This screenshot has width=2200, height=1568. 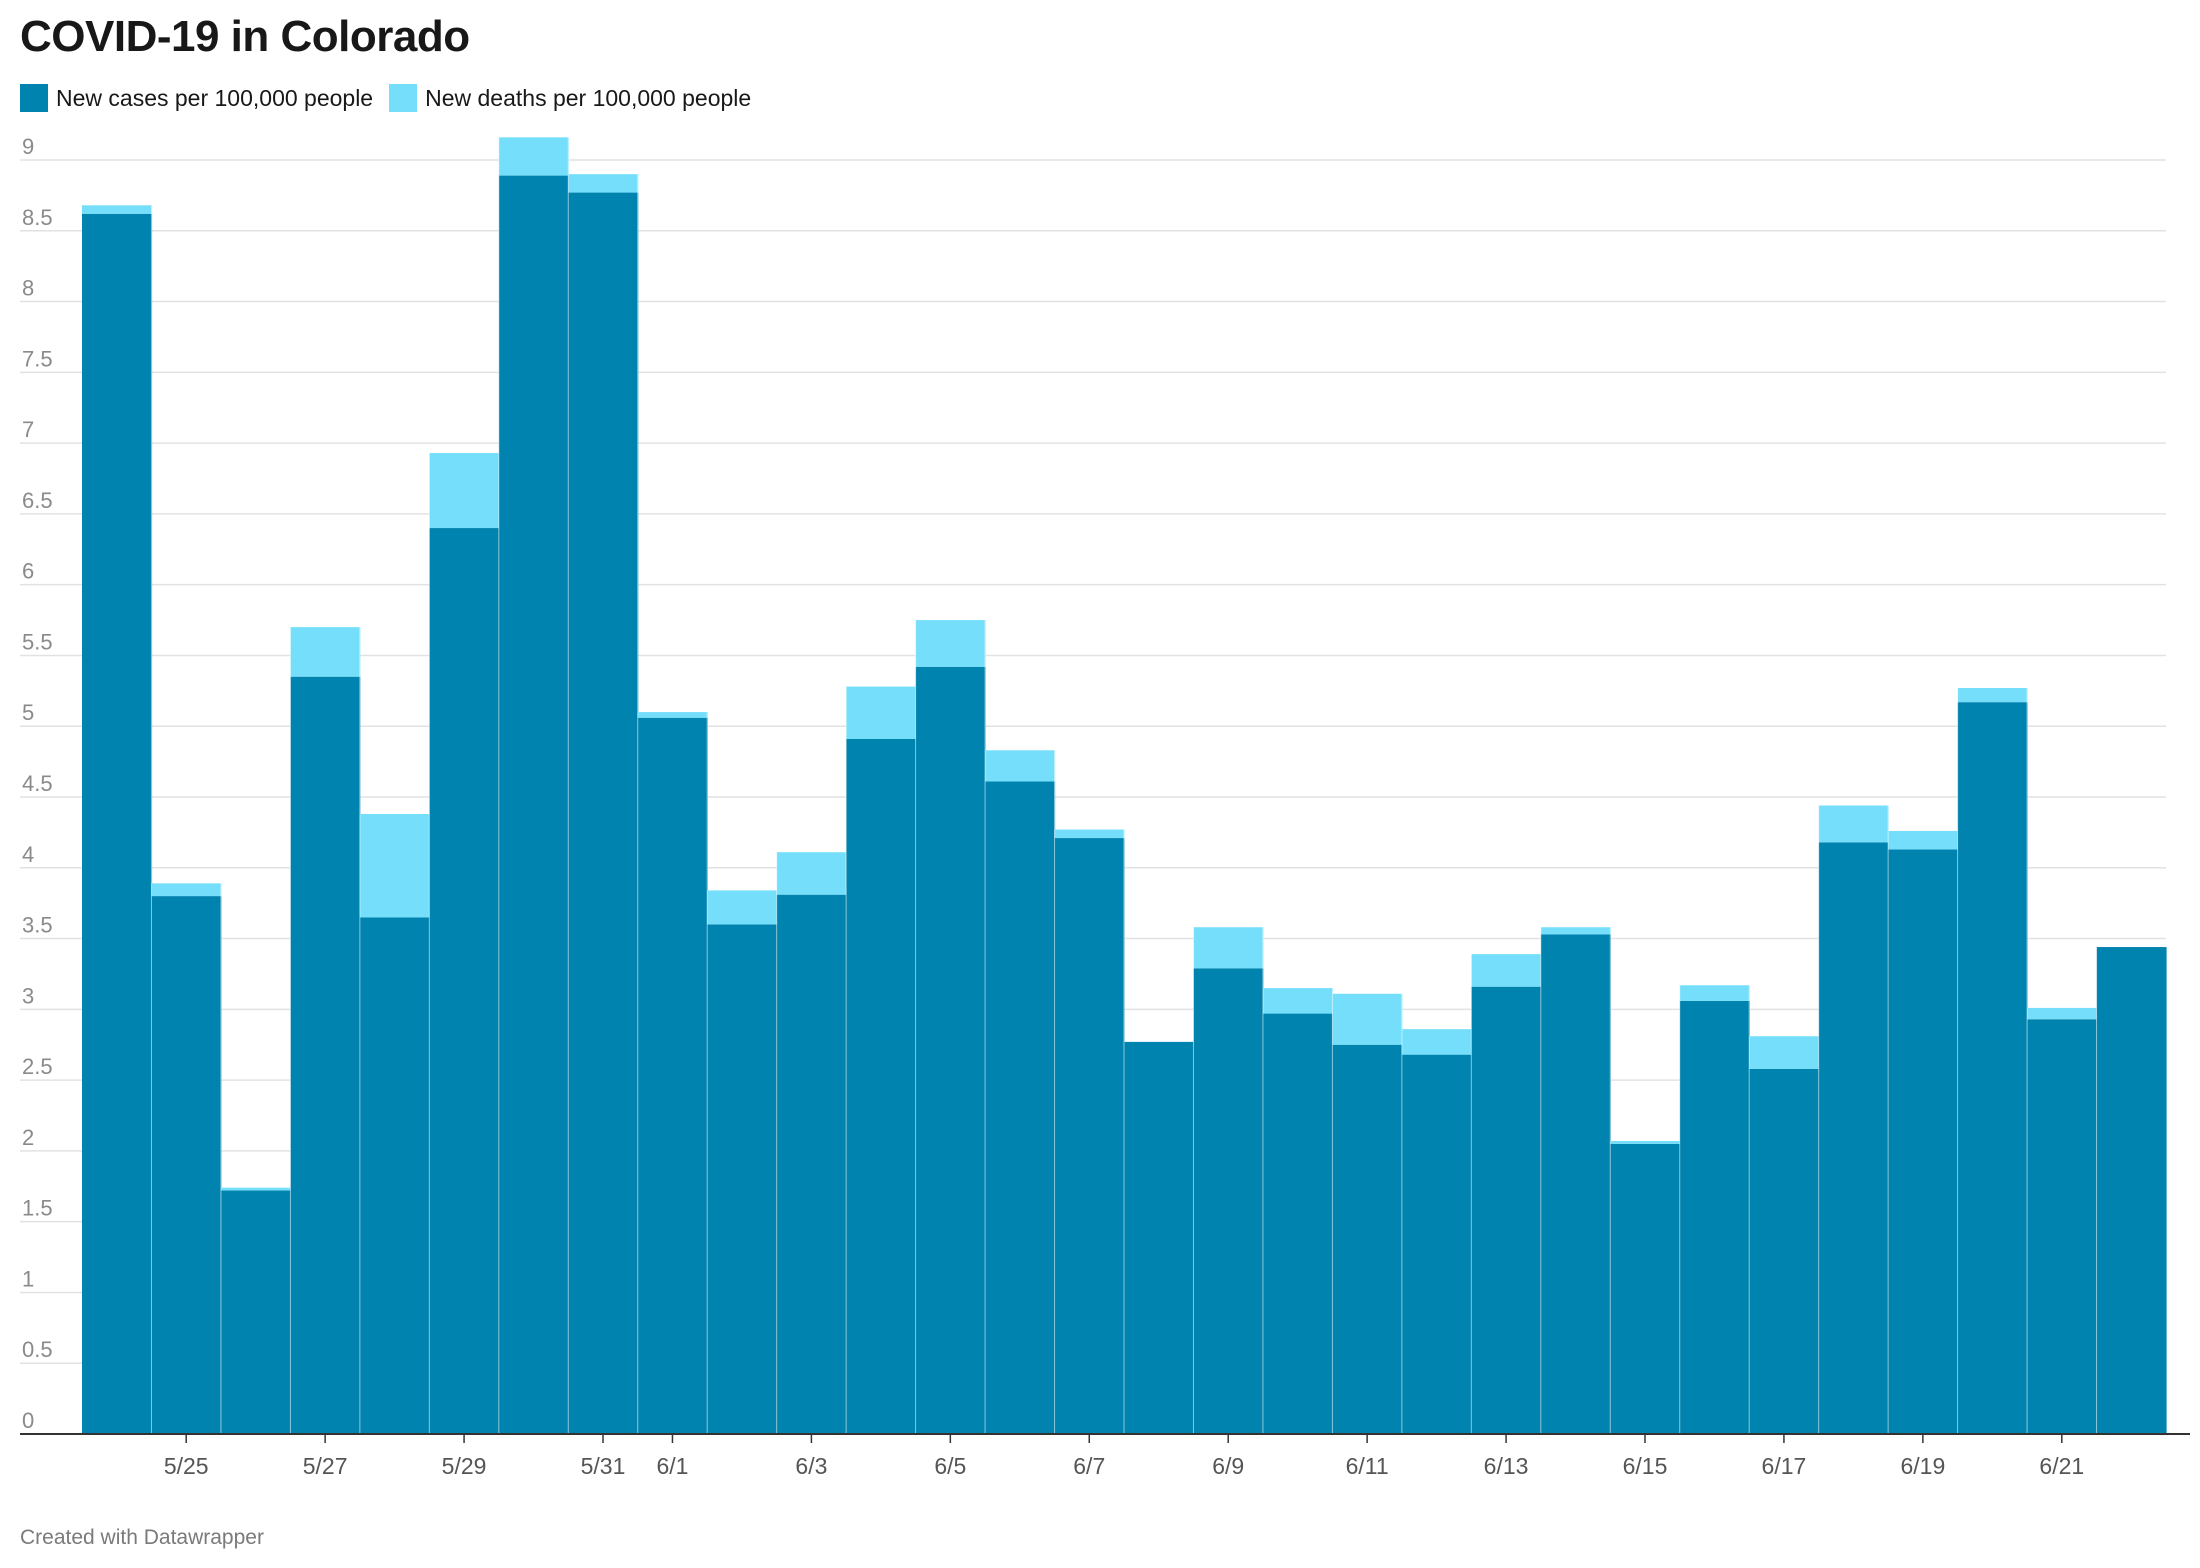 What do you see at coordinates (1922, 1466) in the screenshot?
I see `x-tick-label: 6/19` at bounding box center [1922, 1466].